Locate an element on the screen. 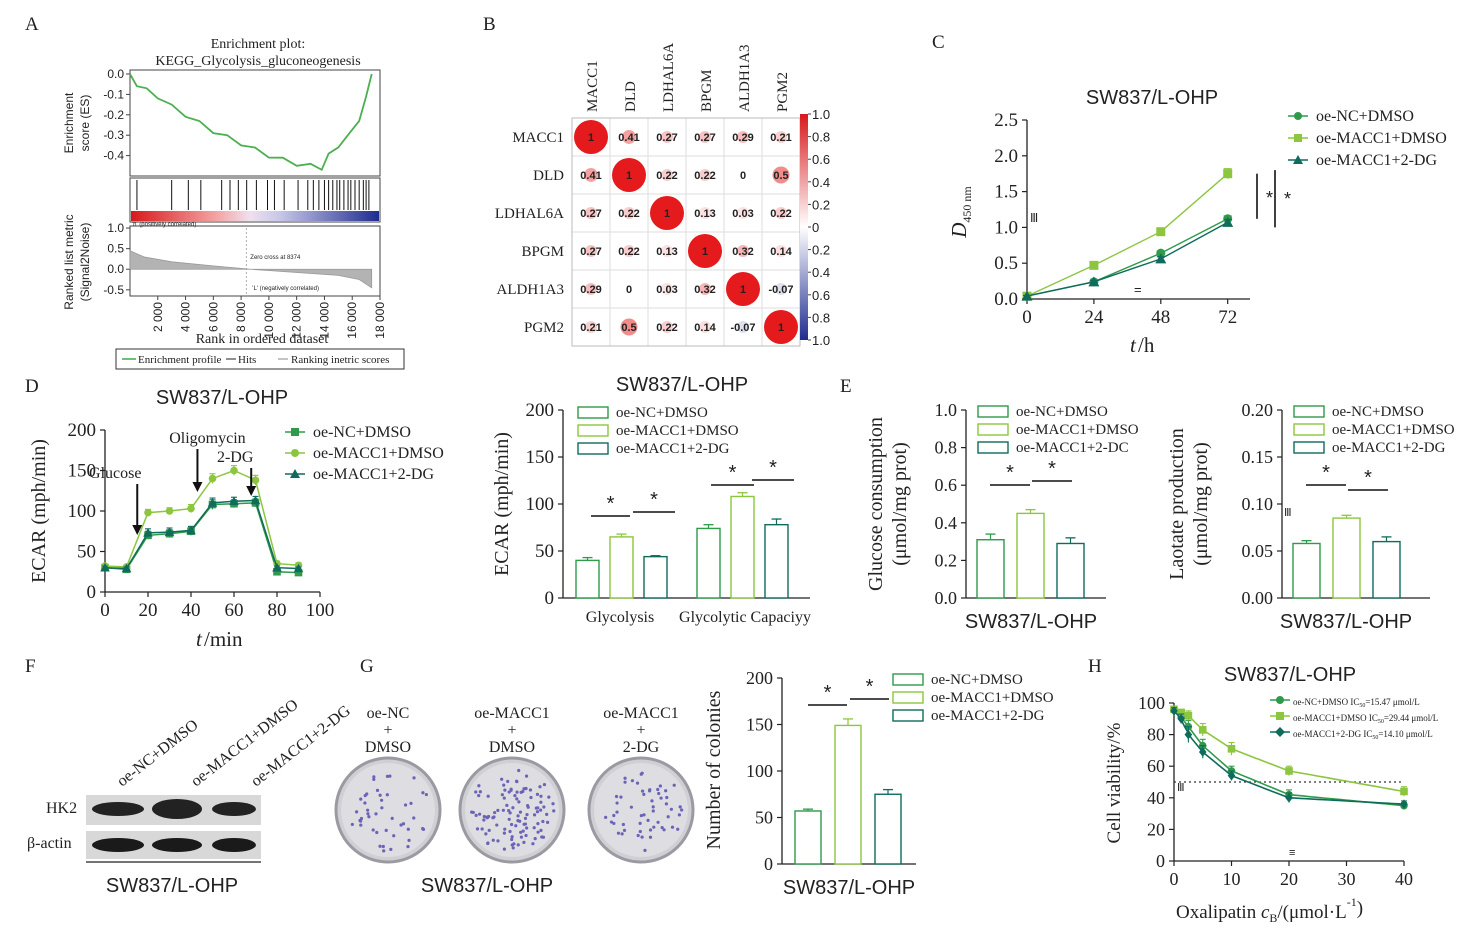 The height and width of the screenshot is (937, 1483). x-tick-label: 48 is located at coordinates (1160, 317).